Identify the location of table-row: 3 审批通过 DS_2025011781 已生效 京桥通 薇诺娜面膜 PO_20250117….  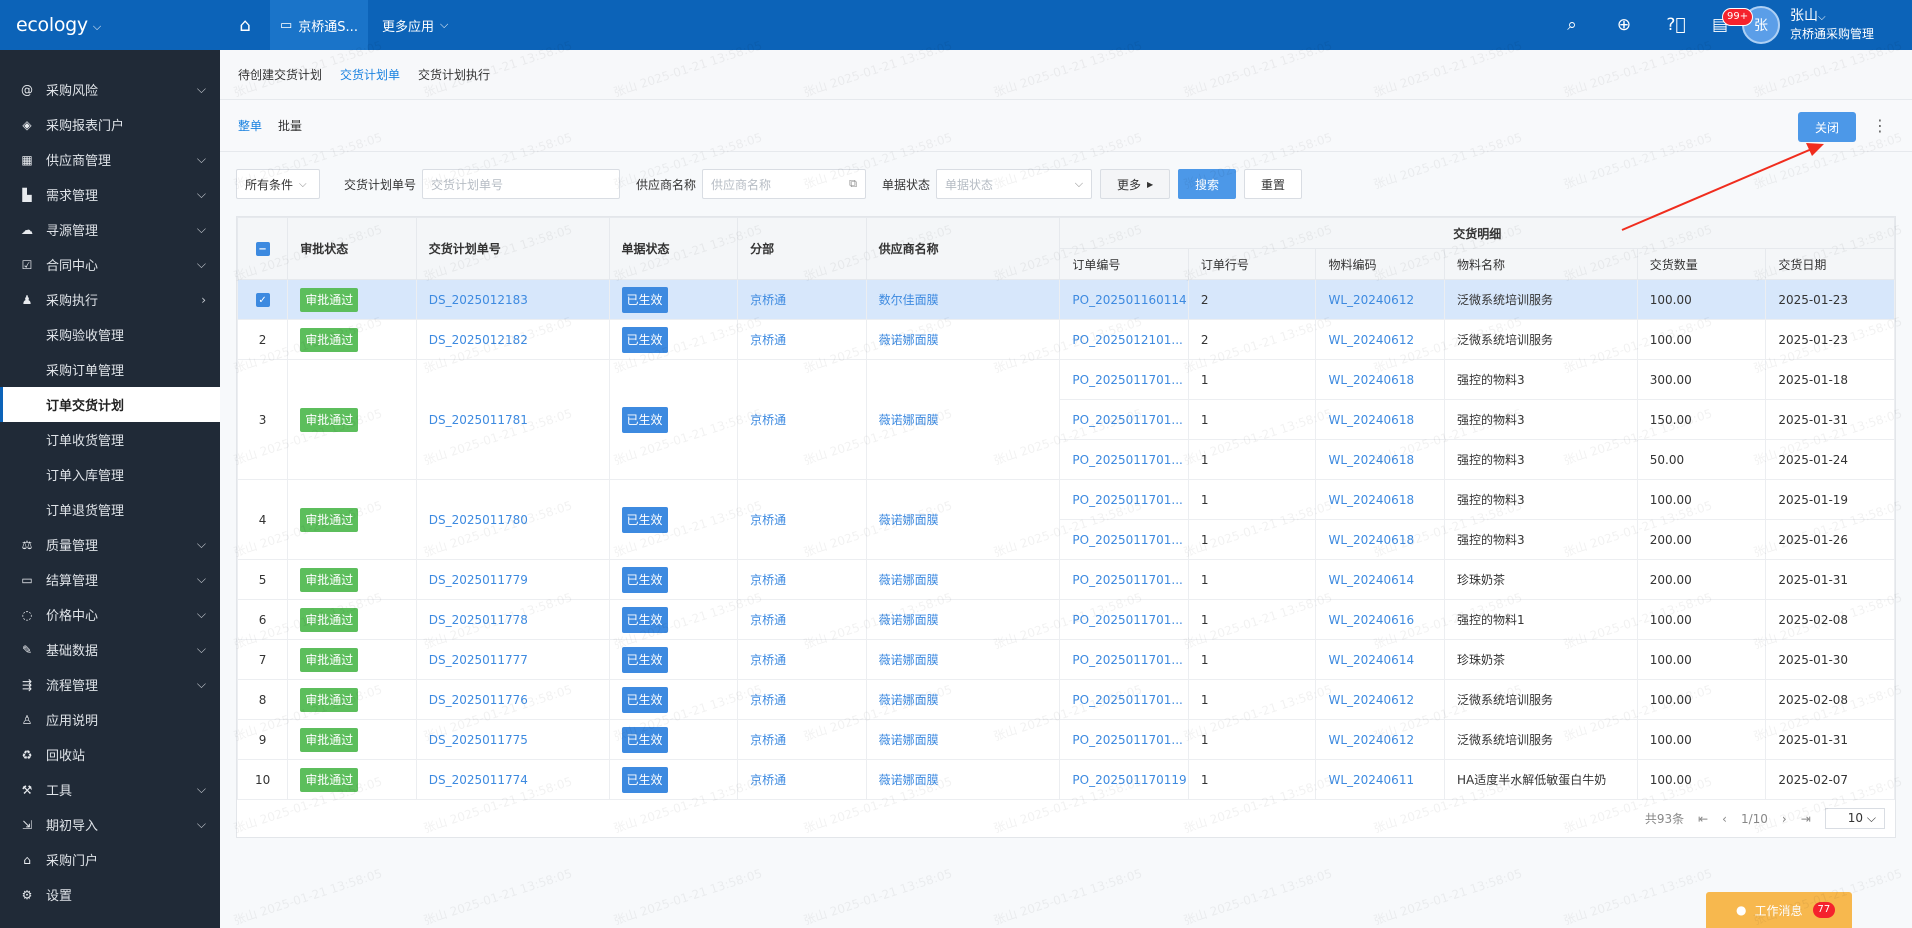
(1065, 419).